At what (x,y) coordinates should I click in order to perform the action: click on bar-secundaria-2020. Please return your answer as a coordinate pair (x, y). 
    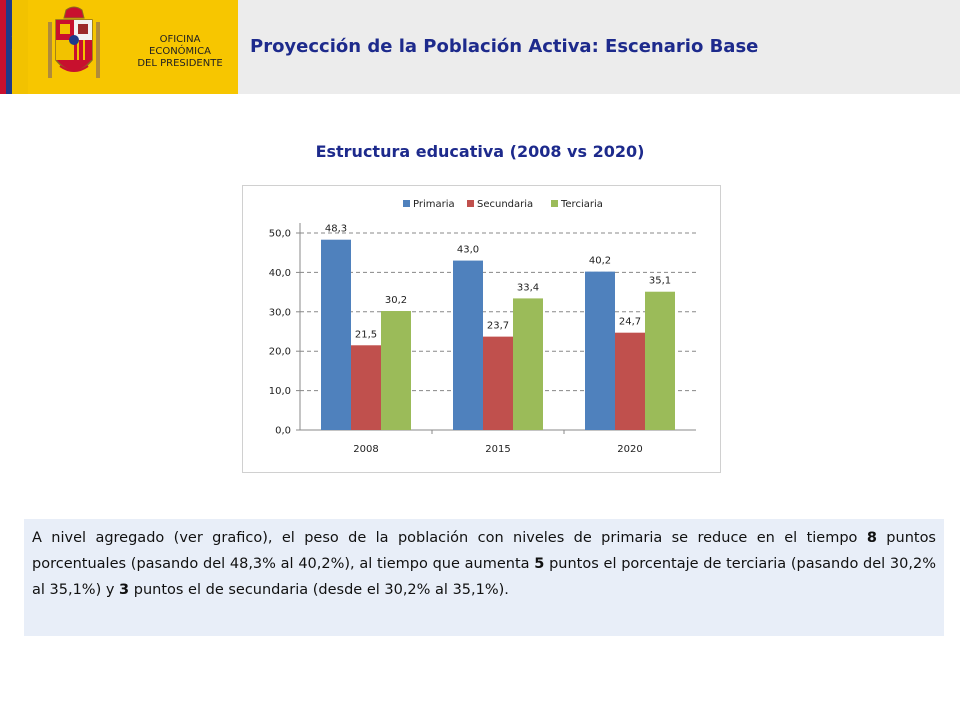
    Looking at the image, I should click on (630, 381).